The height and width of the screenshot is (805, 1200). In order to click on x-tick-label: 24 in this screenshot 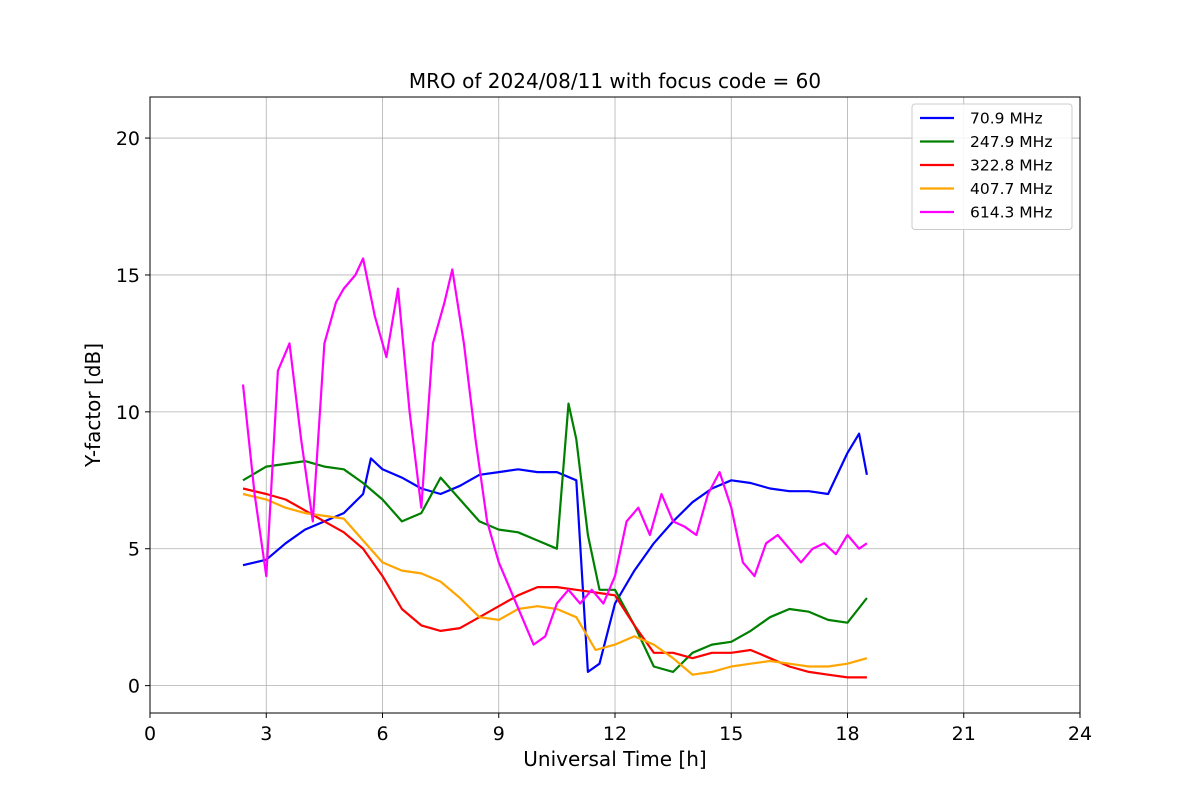, I will do `click(1080, 734)`.